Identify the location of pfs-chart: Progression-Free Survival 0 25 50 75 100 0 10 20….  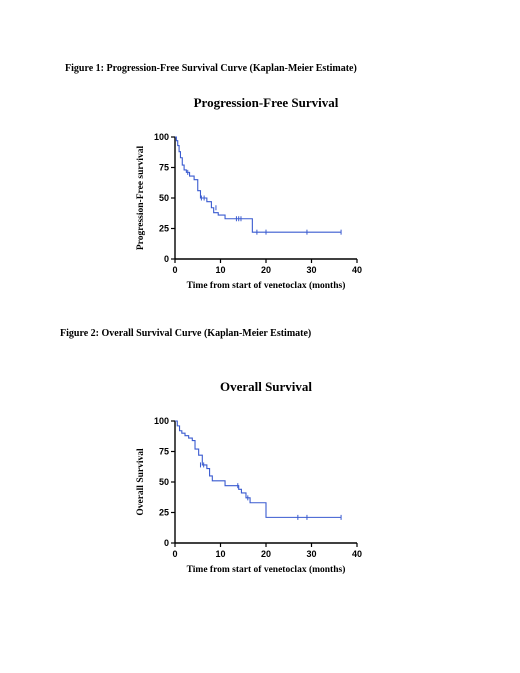
(249, 193).